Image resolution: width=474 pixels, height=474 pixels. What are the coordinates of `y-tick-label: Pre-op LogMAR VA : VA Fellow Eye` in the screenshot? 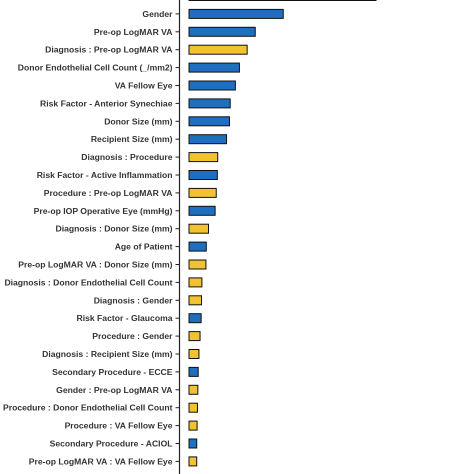 It's located at (101, 461).